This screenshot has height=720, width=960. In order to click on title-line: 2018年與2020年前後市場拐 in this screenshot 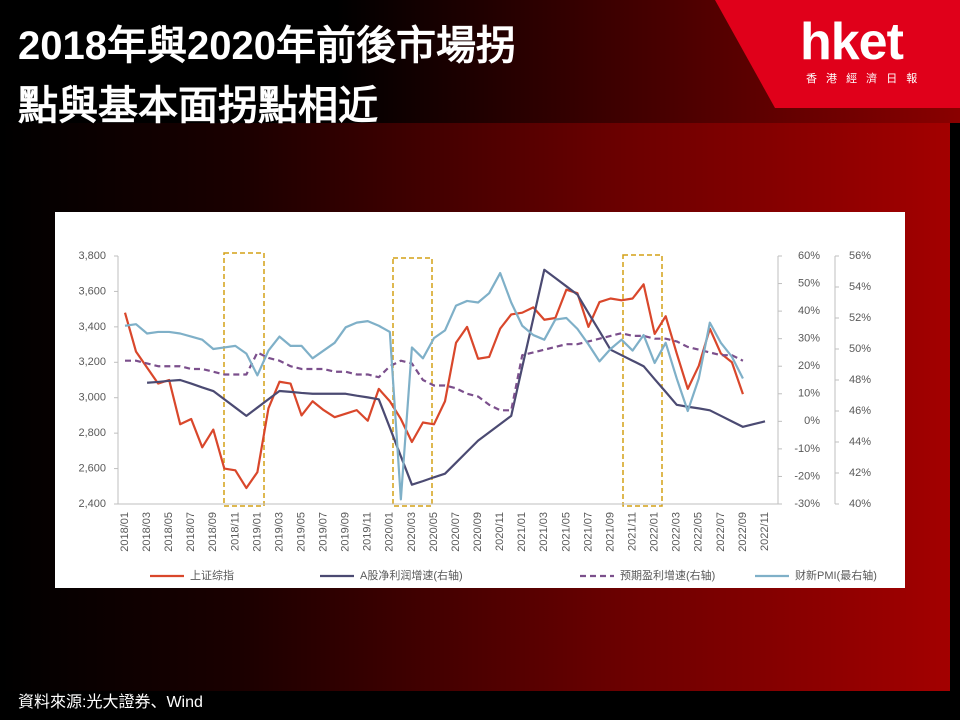, I will do `click(267, 46)`.